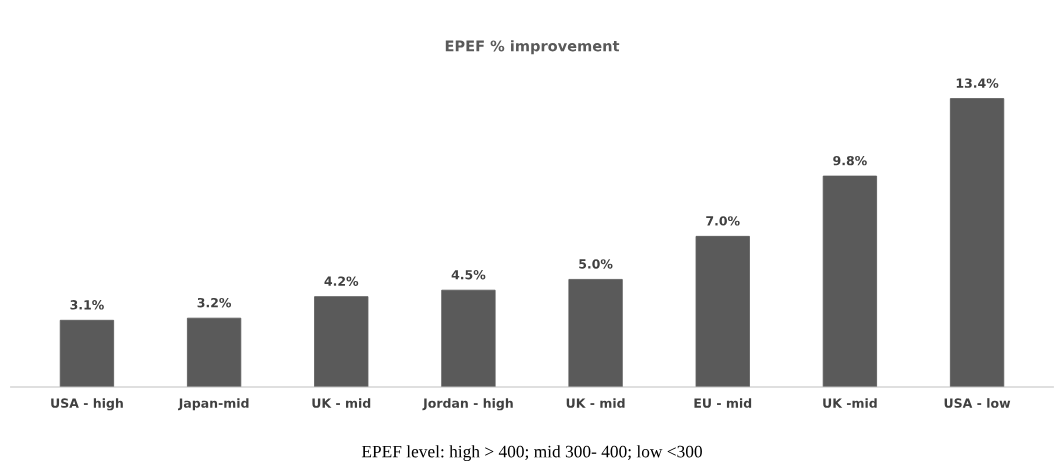 The height and width of the screenshot is (472, 1064). What do you see at coordinates (977, 83) in the screenshot?
I see `data-label: 13.4%` at bounding box center [977, 83].